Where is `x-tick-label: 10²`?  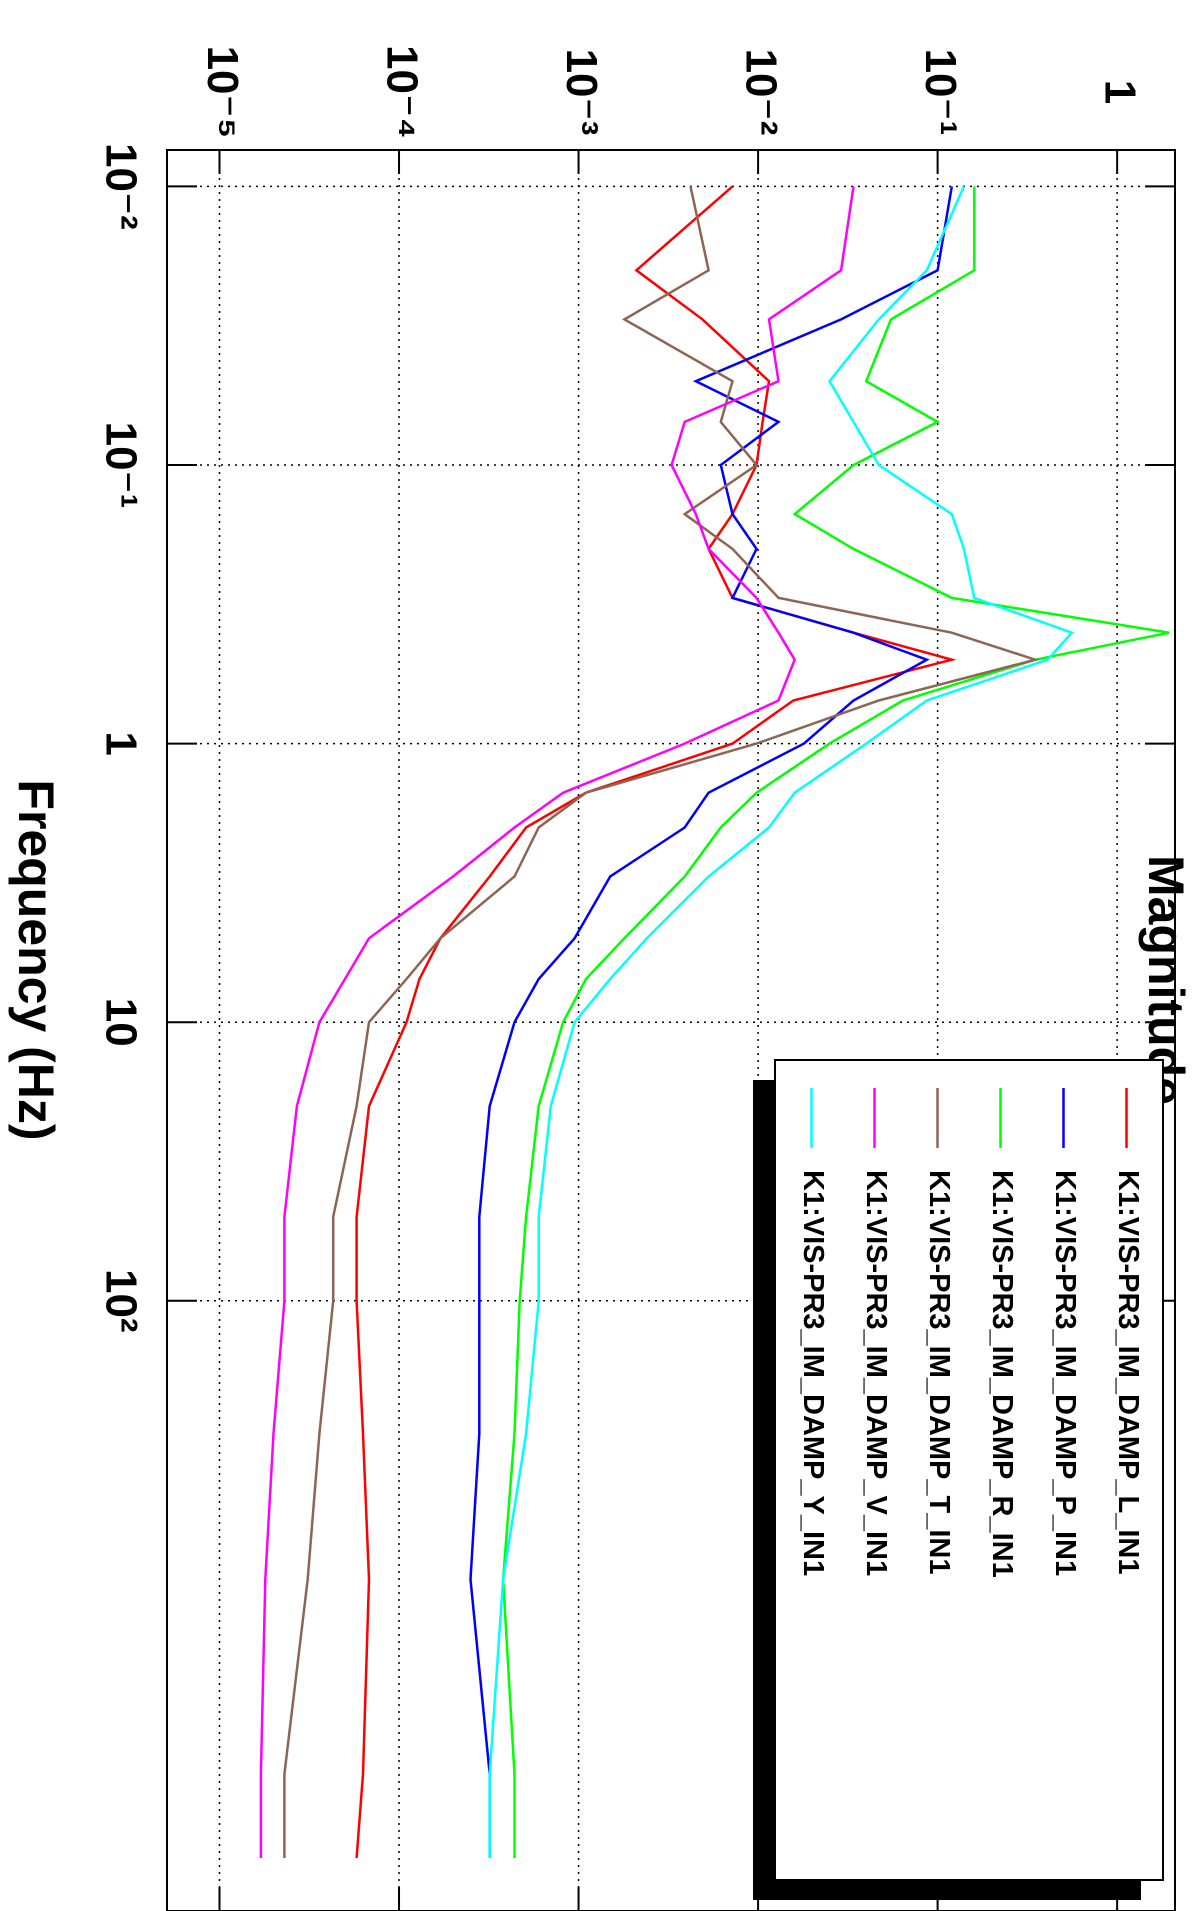
x-tick-label: 10² is located at coordinates (120, 1301).